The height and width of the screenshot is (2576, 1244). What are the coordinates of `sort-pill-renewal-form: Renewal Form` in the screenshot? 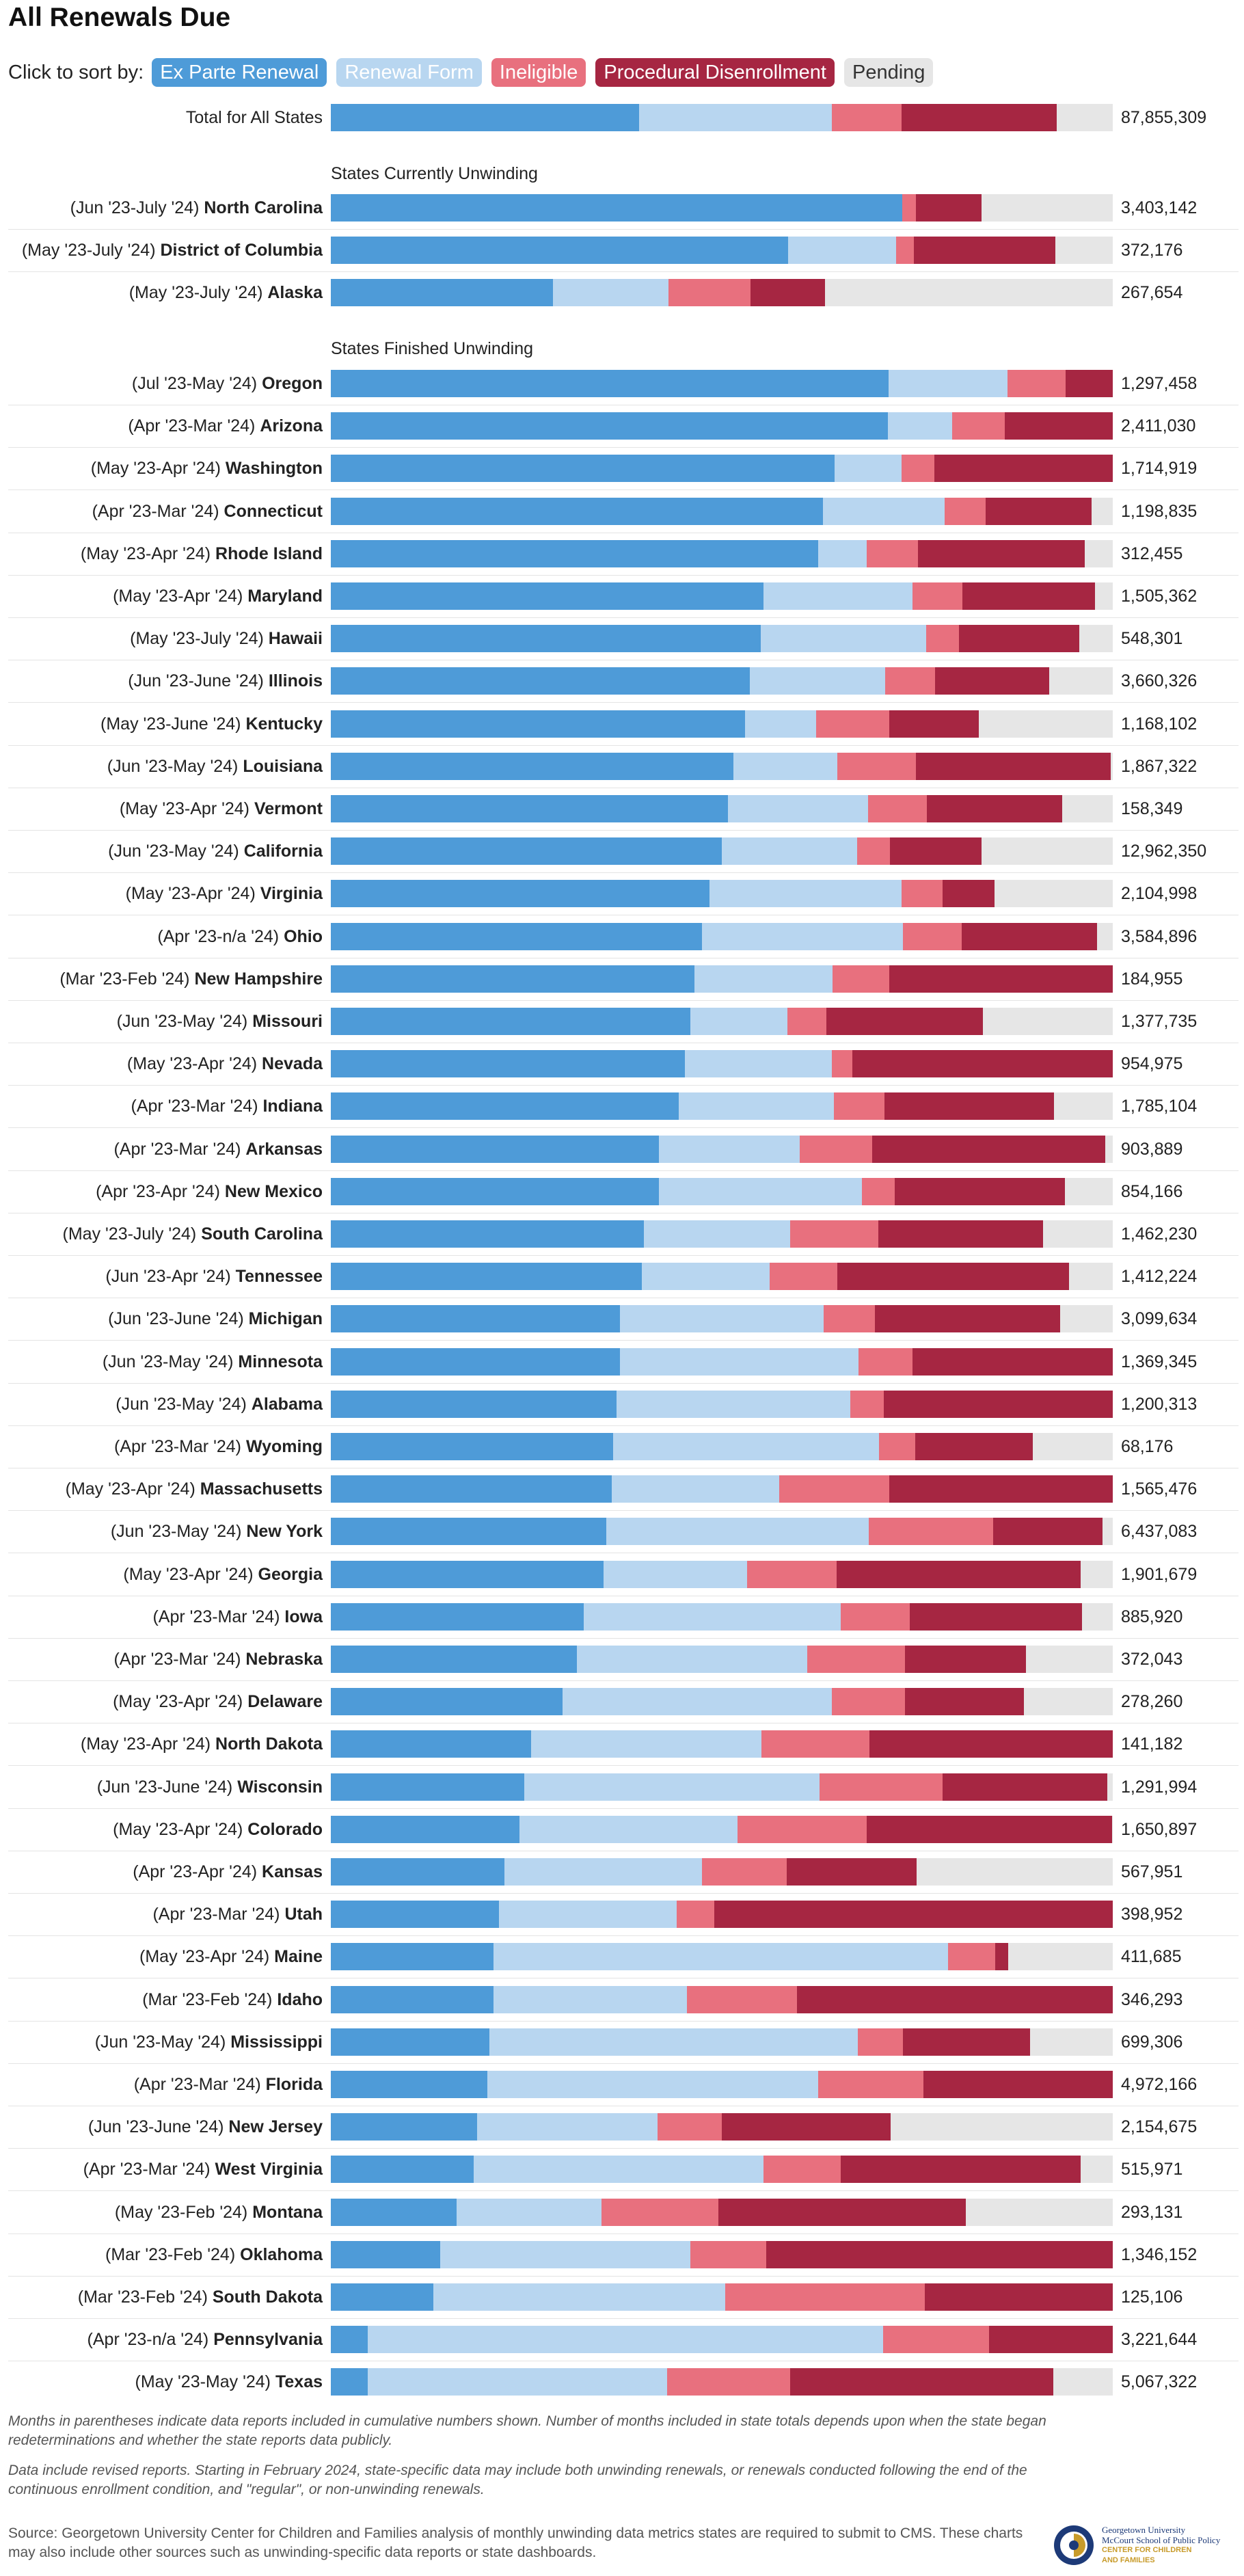 It's located at (409, 72).